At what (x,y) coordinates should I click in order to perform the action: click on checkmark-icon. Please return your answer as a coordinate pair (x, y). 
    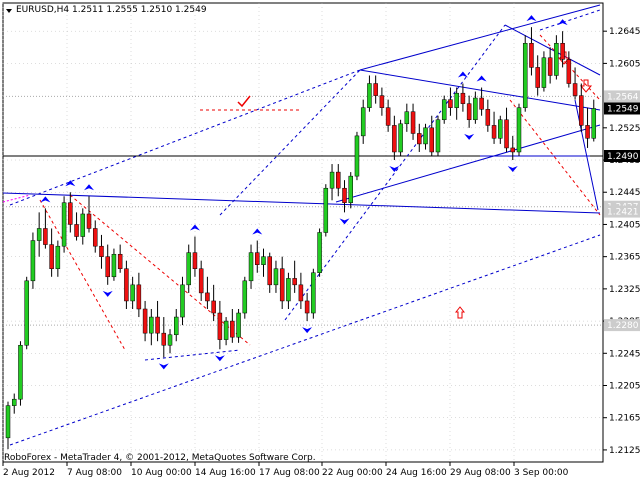
    Looking at the image, I should click on (244, 101).